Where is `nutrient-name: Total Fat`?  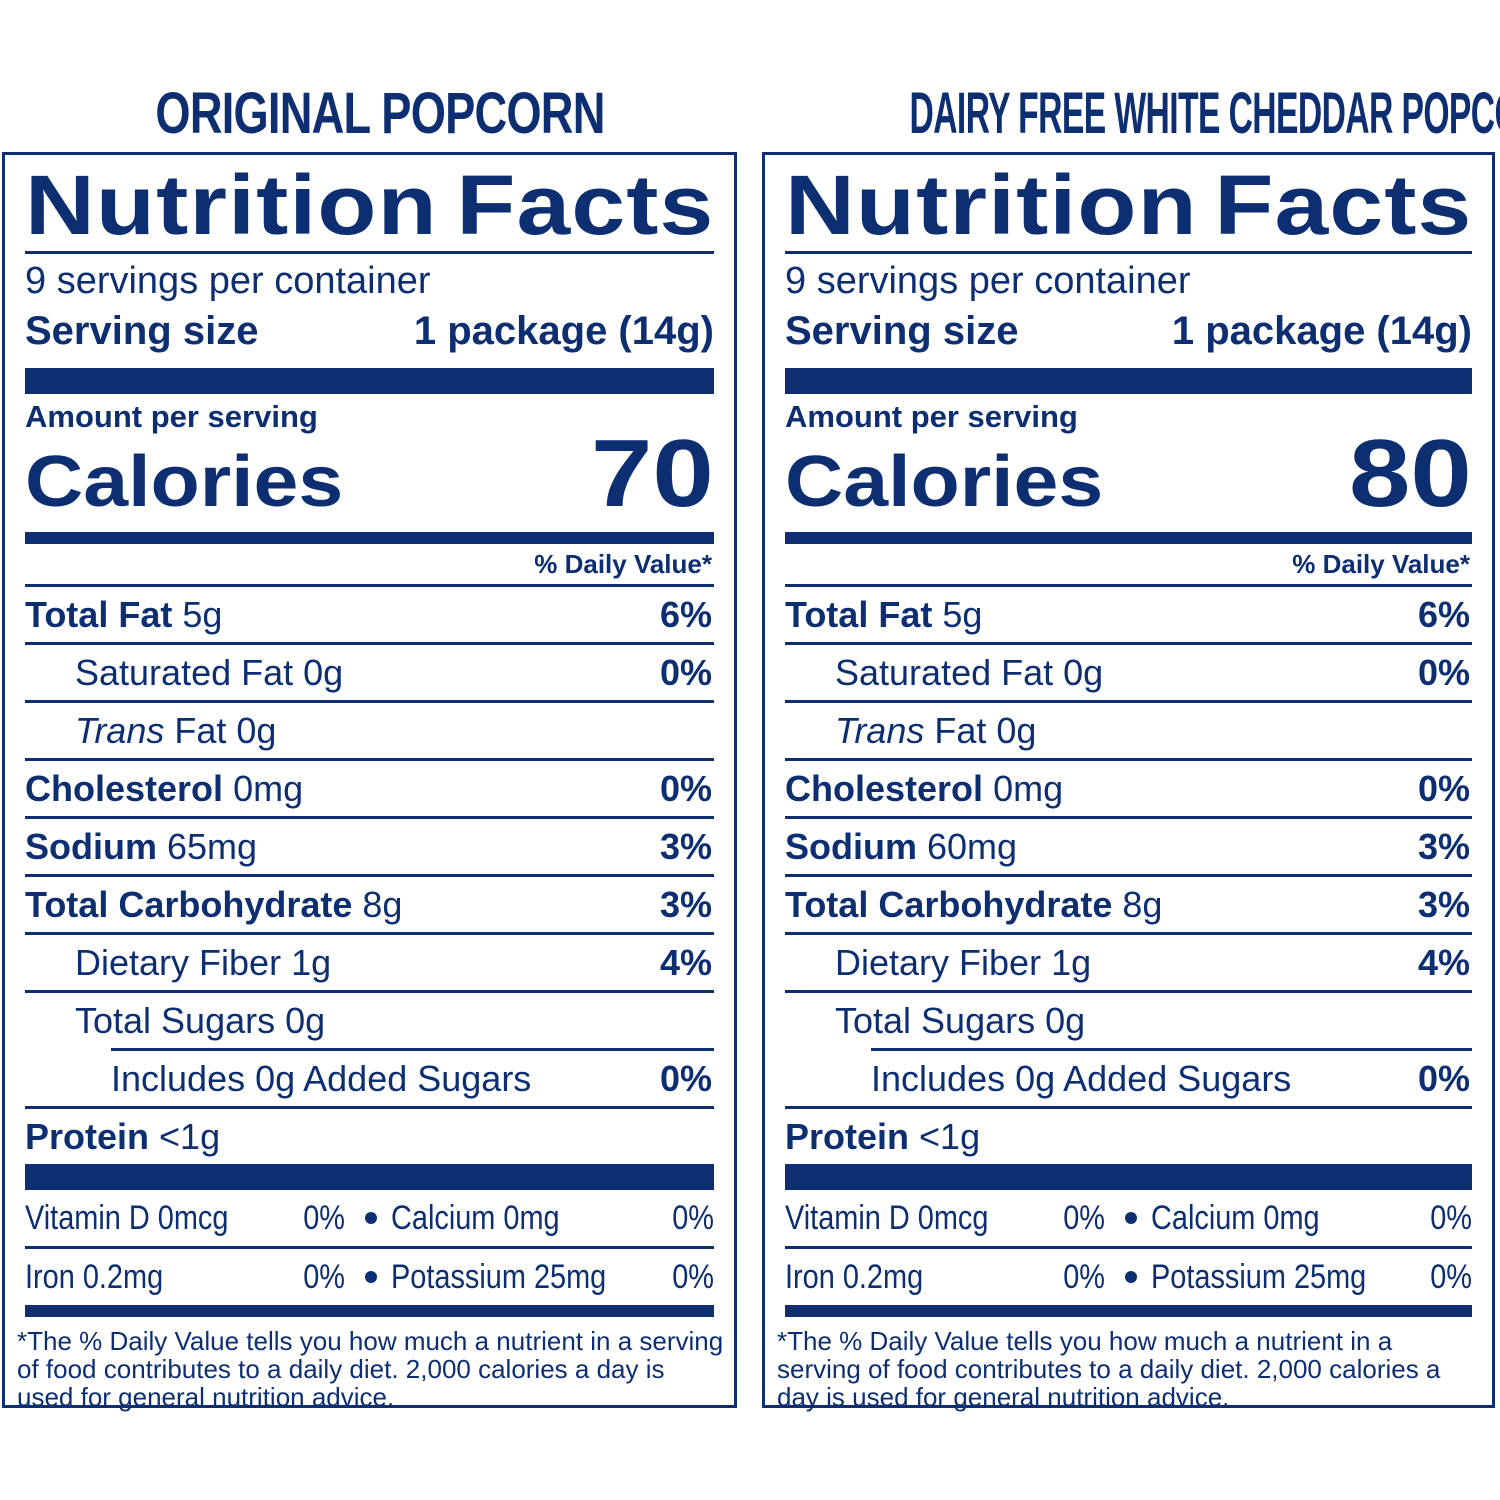 nutrient-name: Total Fat is located at coordinates (99, 614).